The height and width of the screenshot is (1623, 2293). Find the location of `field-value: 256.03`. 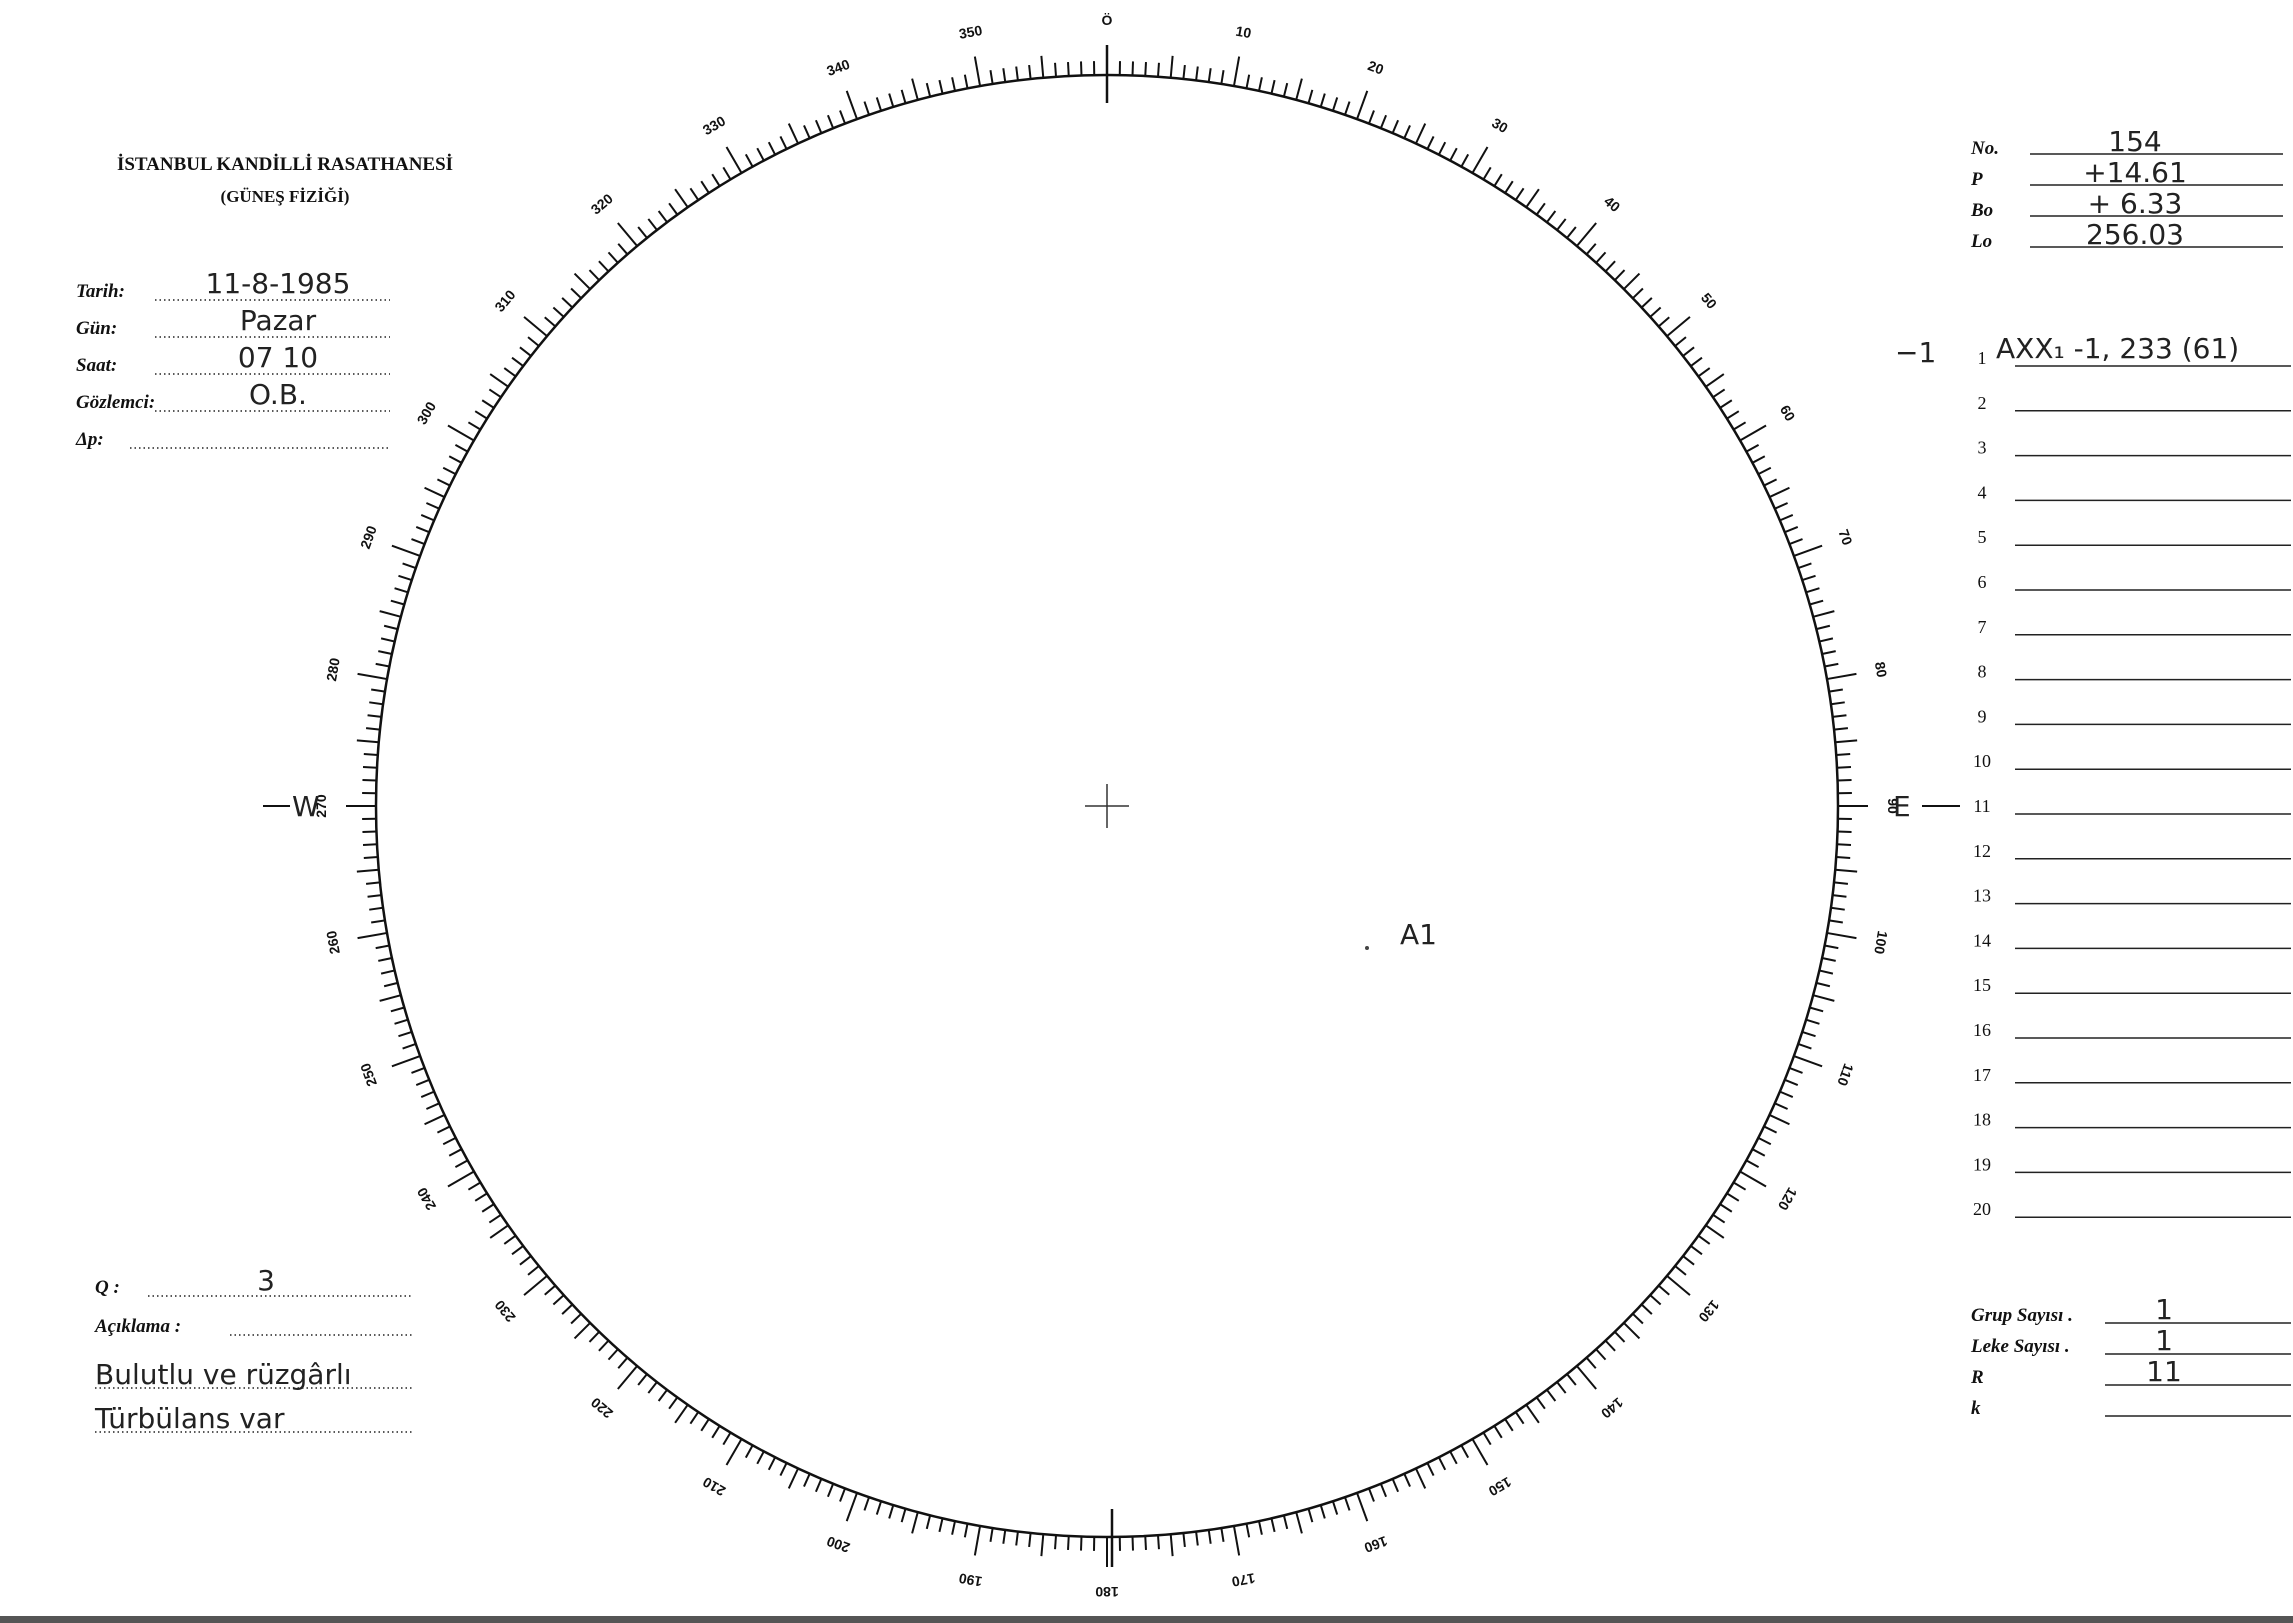

field-value: 256.03 is located at coordinates (2135, 234).